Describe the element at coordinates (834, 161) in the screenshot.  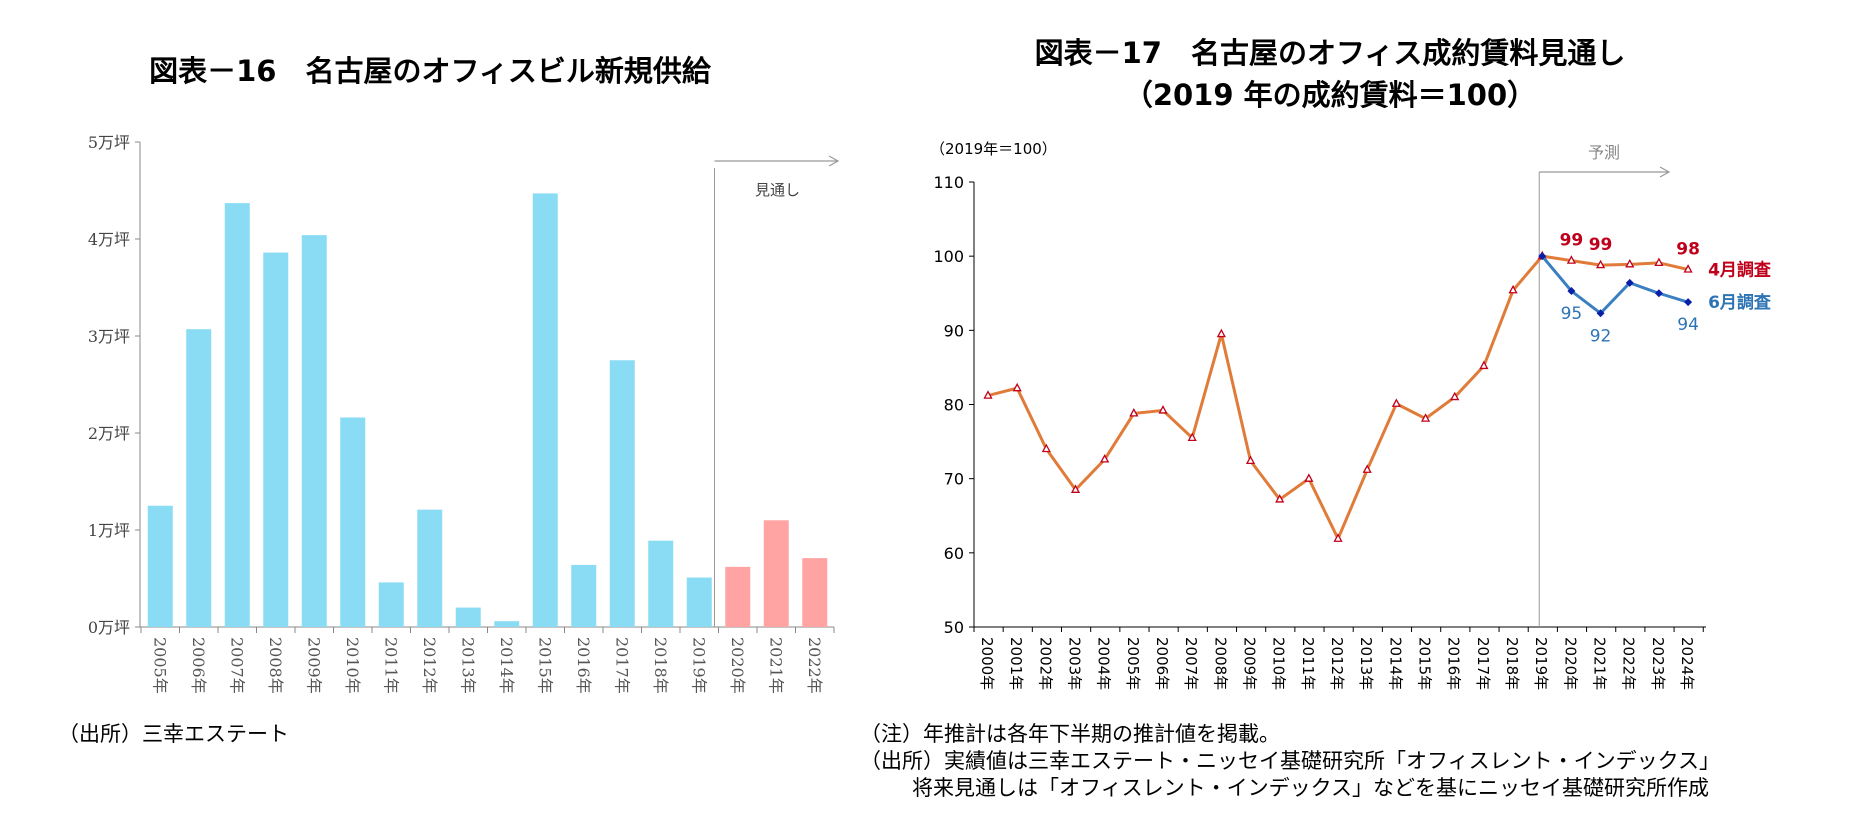
I see `forecast-arrowhead` at that location.